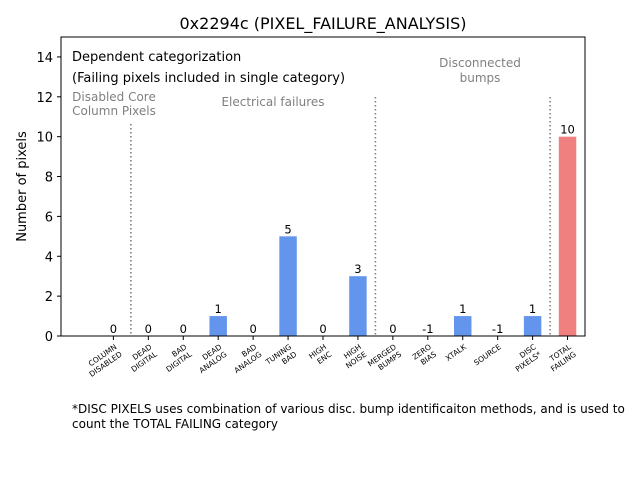 The height and width of the screenshot is (480, 640). What do you see at coordinates (141, 358) in the screenshot?
I see `x-tick-label: DEADDIGITAL` at bounding box center [141, 358].